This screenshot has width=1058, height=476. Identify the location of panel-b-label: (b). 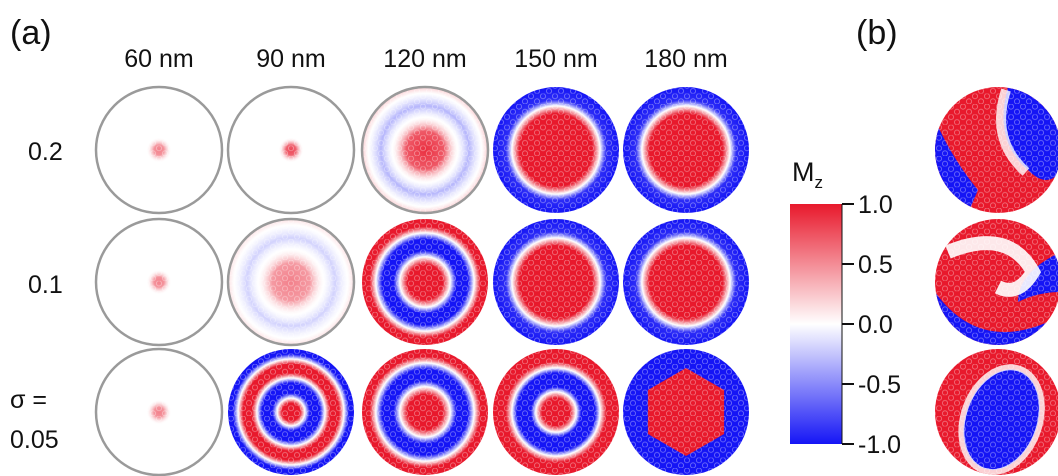
(877, 33).